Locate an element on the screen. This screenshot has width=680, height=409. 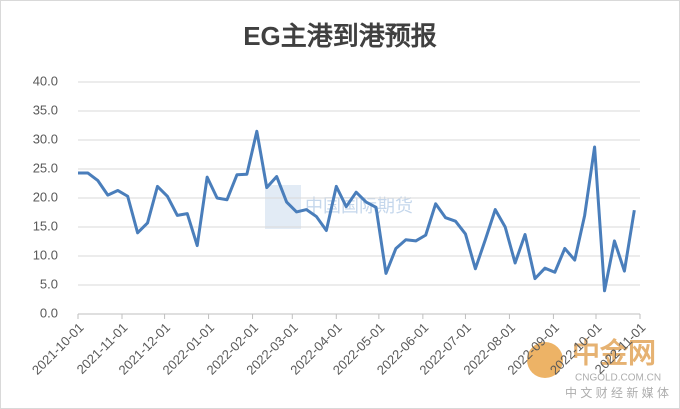
chart-title: EG主港到港预报 is located at coordinates (340, 36).